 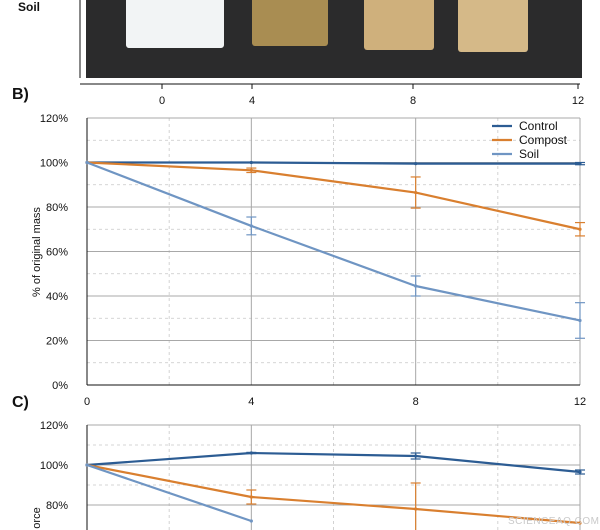 I want to click on panel-b-x-tick-label: 12, so click(x=580, y=402).